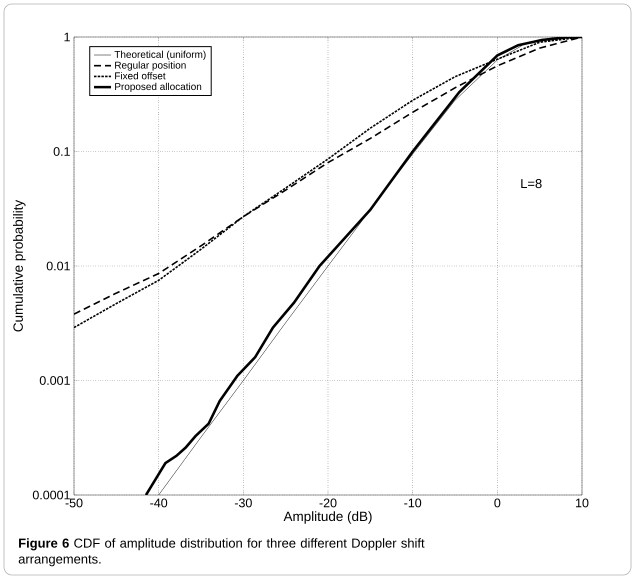 Image resolution: width=635 pixels, height=579 pixels. I want to click on y-tick-label: 0.001, so click(55, 380).